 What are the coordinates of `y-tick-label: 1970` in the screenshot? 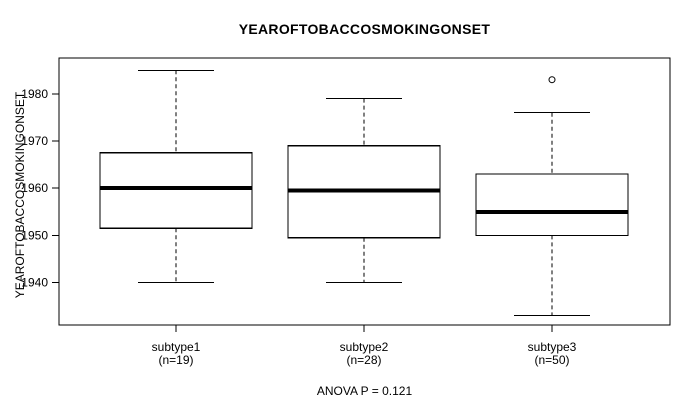 It's located at (34, 141).